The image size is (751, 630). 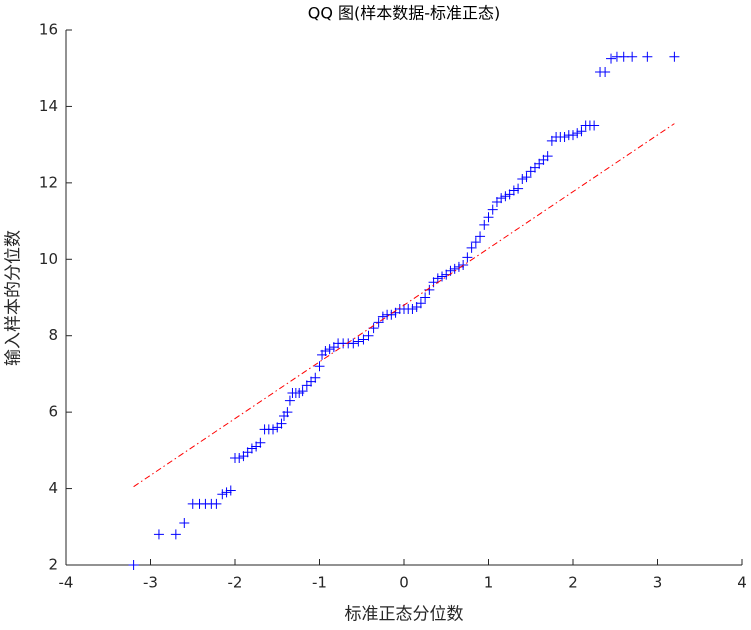 What do you see at coordinates (573, 583) in the screenshot?
I see `x-tick-label: 2` at bounding box center [573, 583].